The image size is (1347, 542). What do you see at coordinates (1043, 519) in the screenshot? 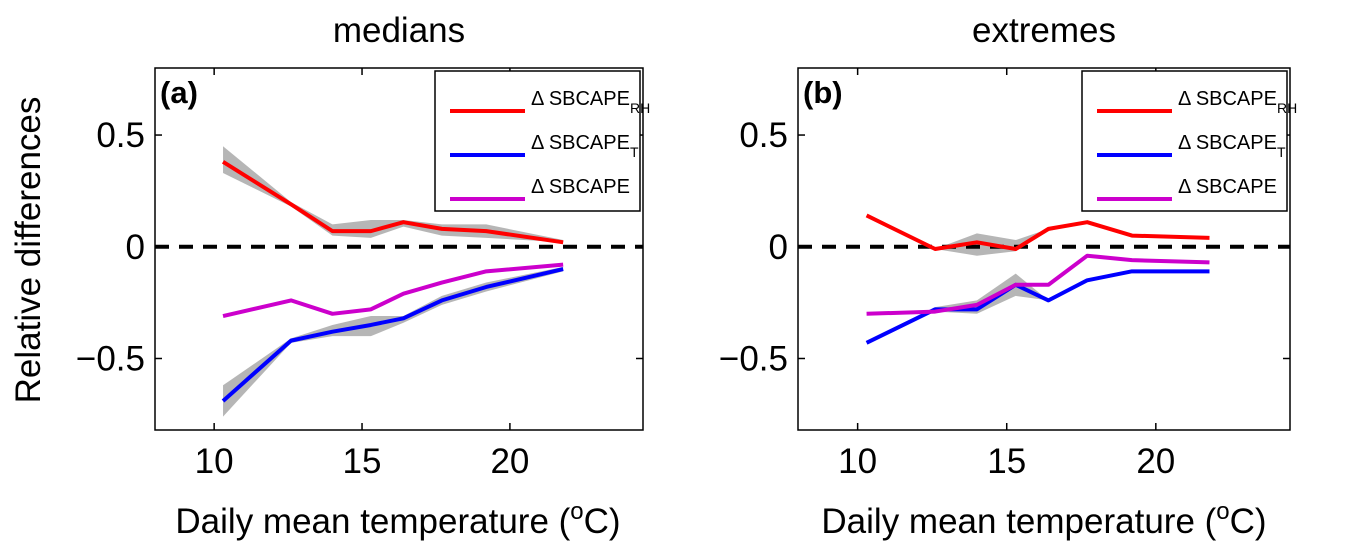
I see `x-axis-label-b: Daily mean temperature (oC)` at bounding box center [1043, 519].